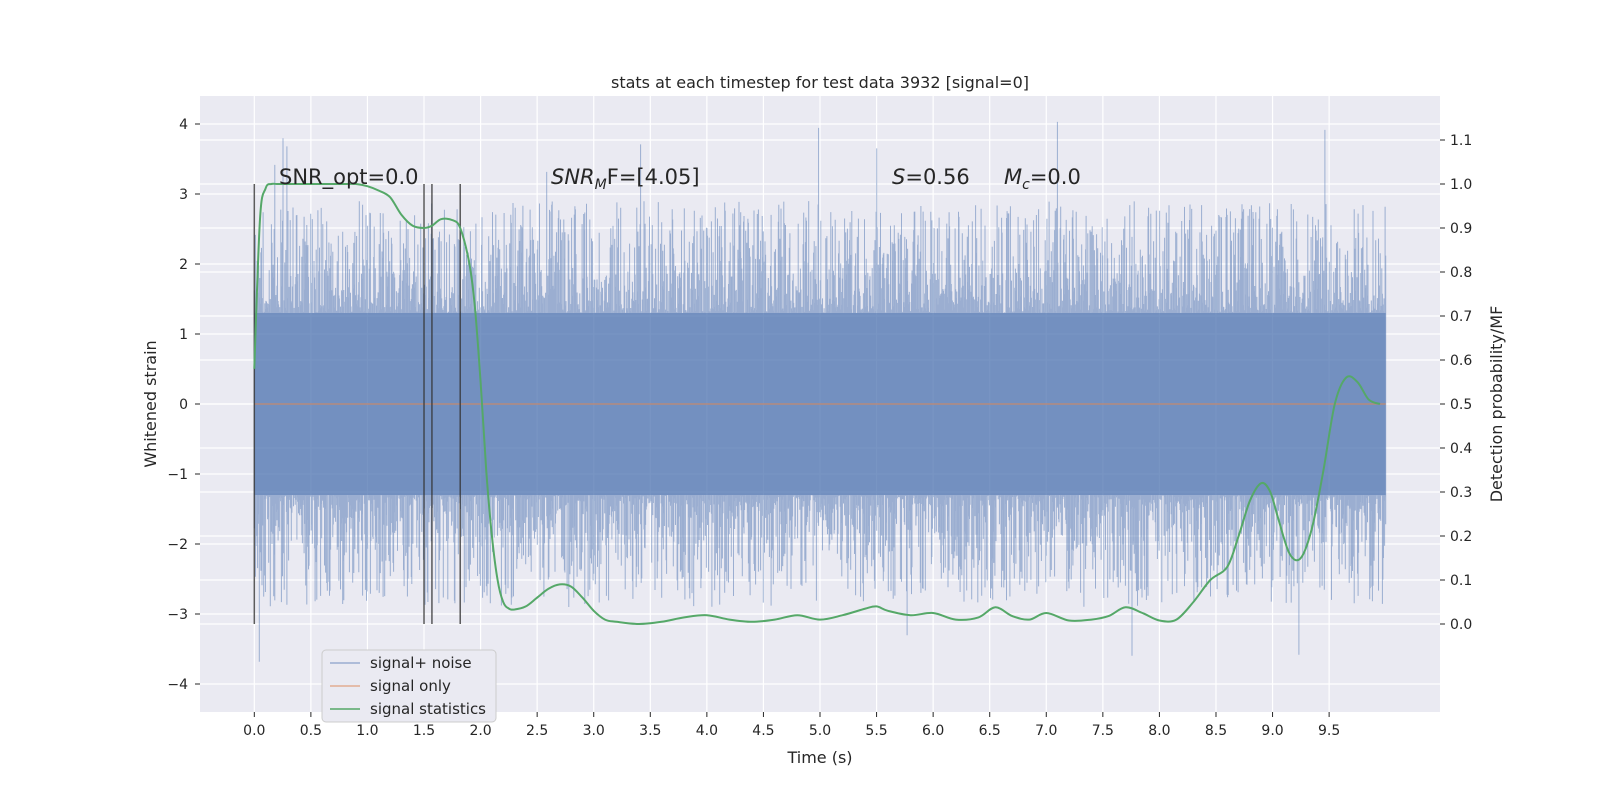 Image resolution: width=1600 pixels, height=800 pixels. What do you see at coordinates (1461, 493) in the screenshot?
I see `y-right-tick-label: 0.3` at bounding box center [1461, 493].